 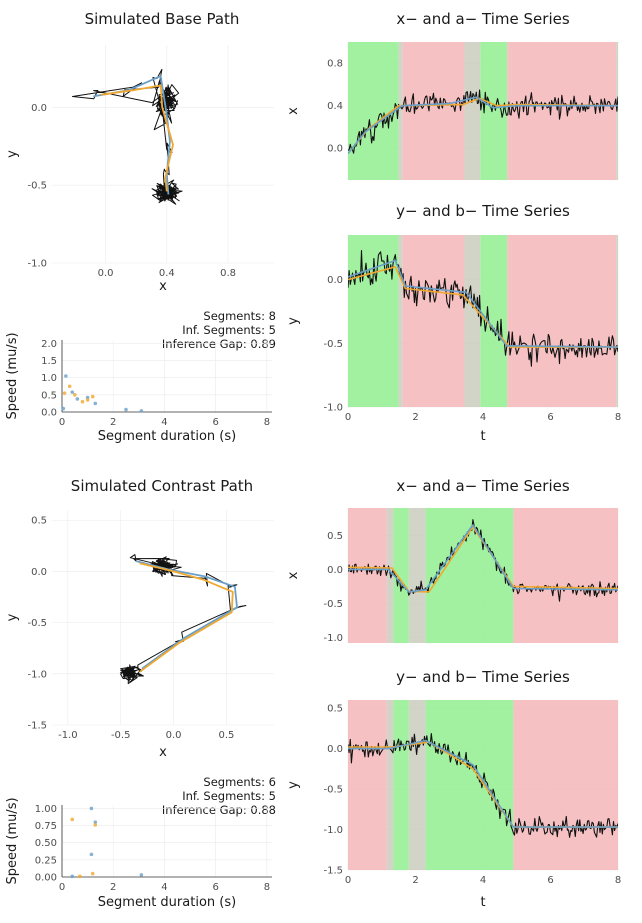 I want to click on base-path-series, so click(x=127, y=136).